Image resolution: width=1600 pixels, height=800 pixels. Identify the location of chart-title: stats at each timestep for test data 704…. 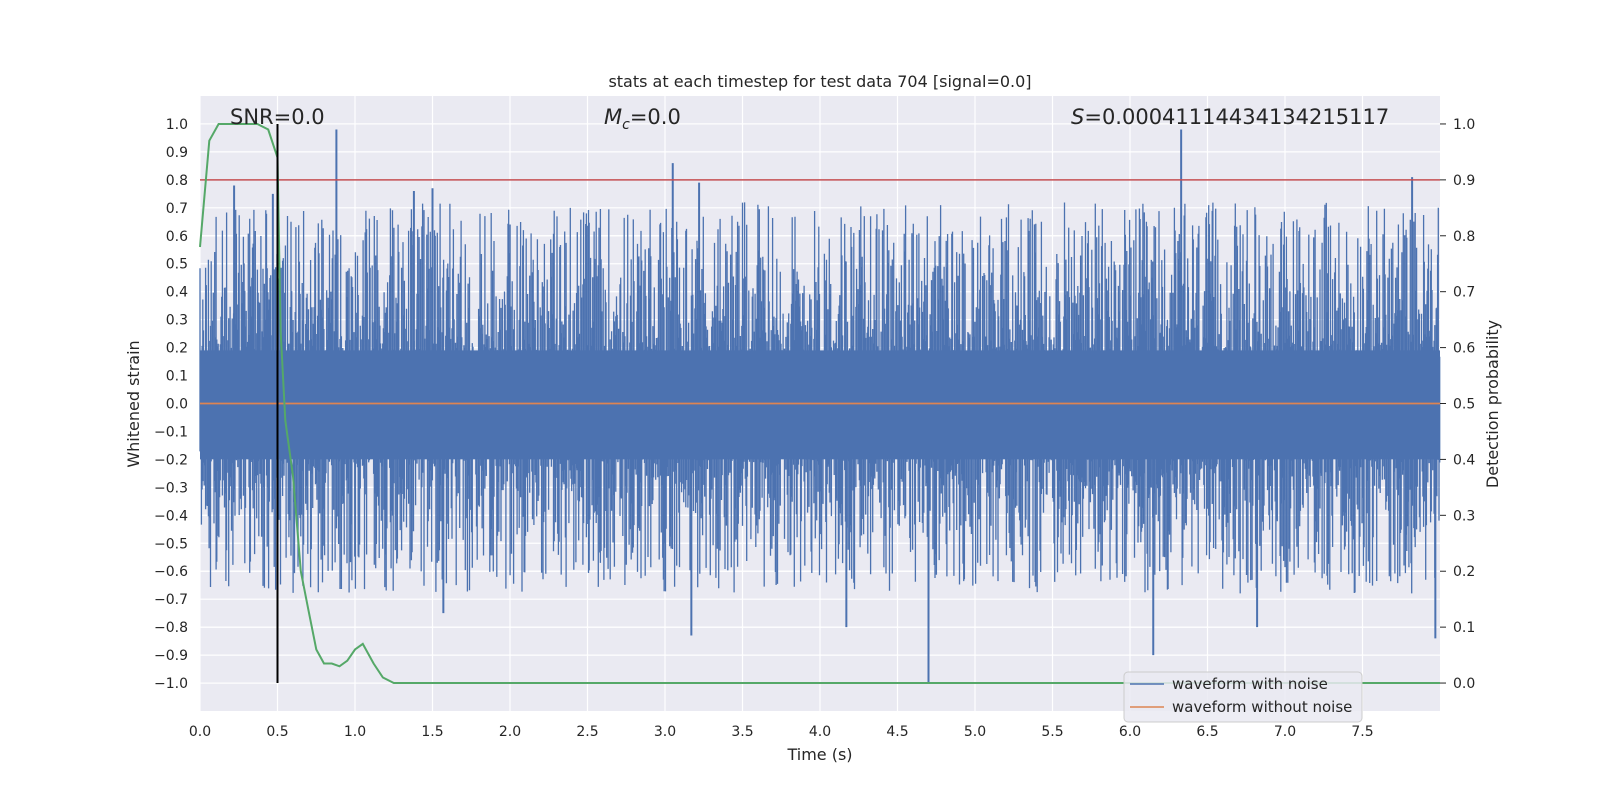
(819, 81).